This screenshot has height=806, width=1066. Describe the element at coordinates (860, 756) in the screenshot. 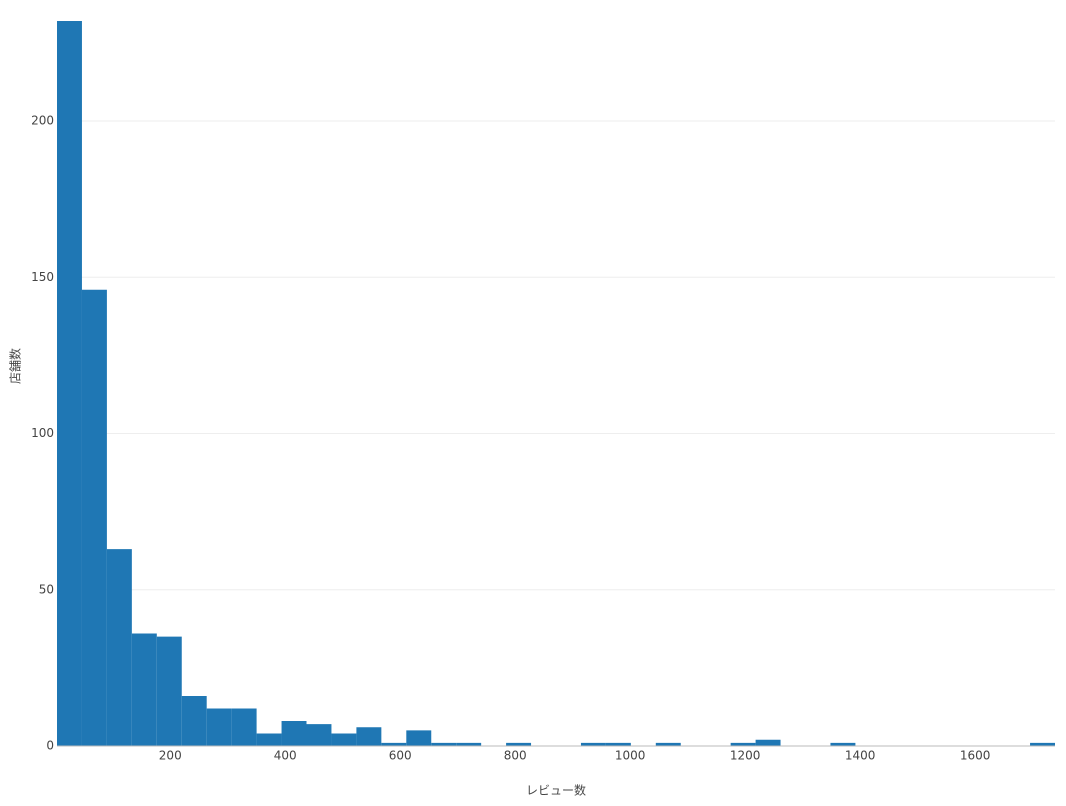

I see `x-tick-label: 1400` at that location.